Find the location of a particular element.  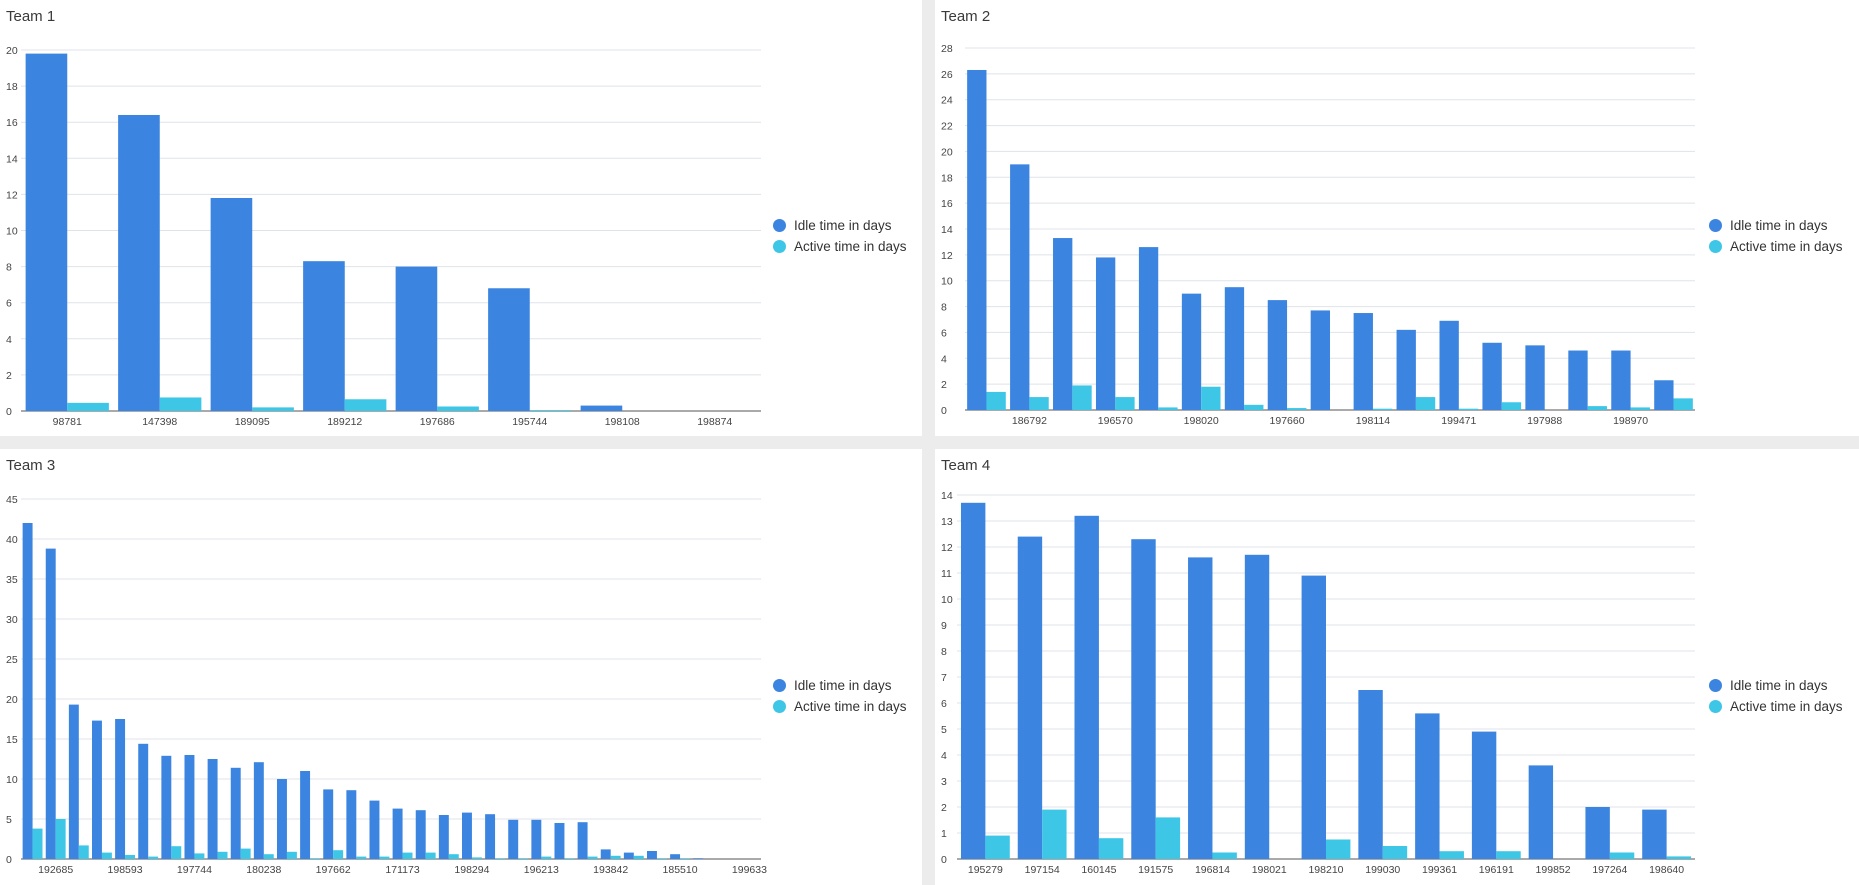

x-tick-label: 198874 is located at coordinates (714, 422).